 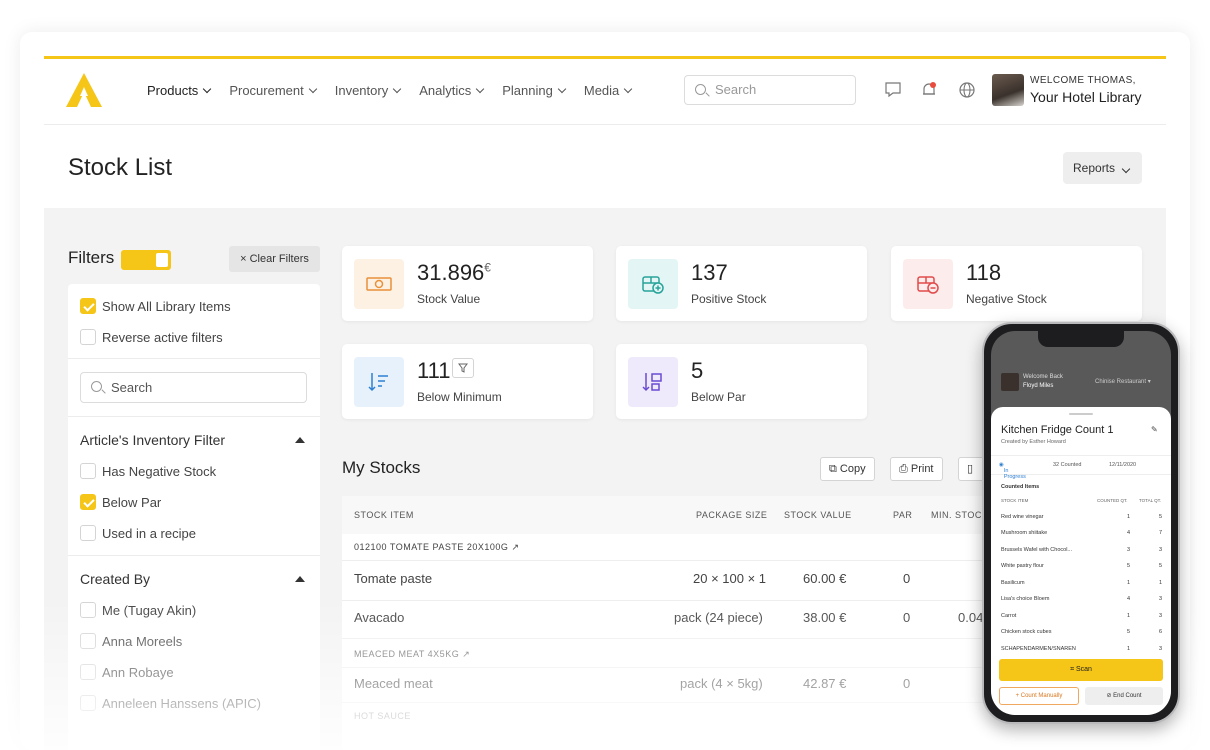 What do you see at coordinates (266, 90) in the screenshot?
I see `menu-label: Procurement` at bounding box center [266, 90].